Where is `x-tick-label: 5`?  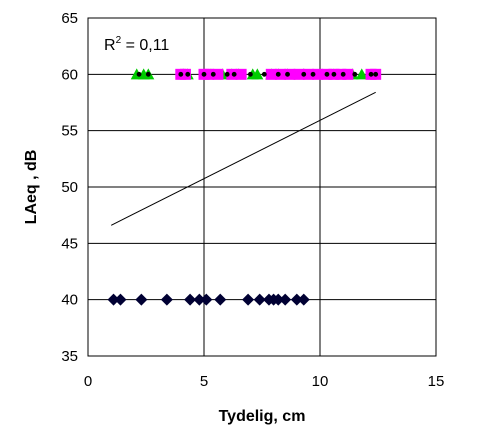
x-tick-label: 5 is located at coordinates (204, 381).